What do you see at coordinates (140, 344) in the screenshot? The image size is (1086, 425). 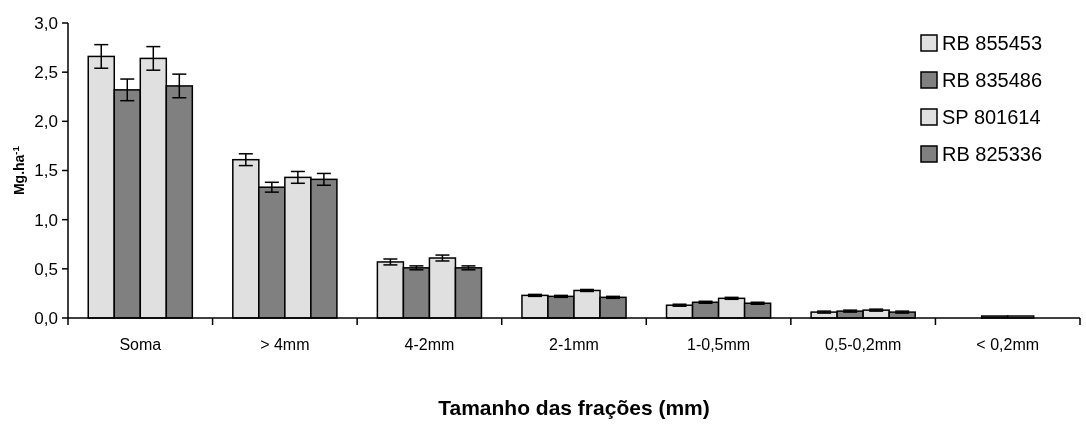 I see `x-tick-label: Soma` at bounding box center [140, 344].